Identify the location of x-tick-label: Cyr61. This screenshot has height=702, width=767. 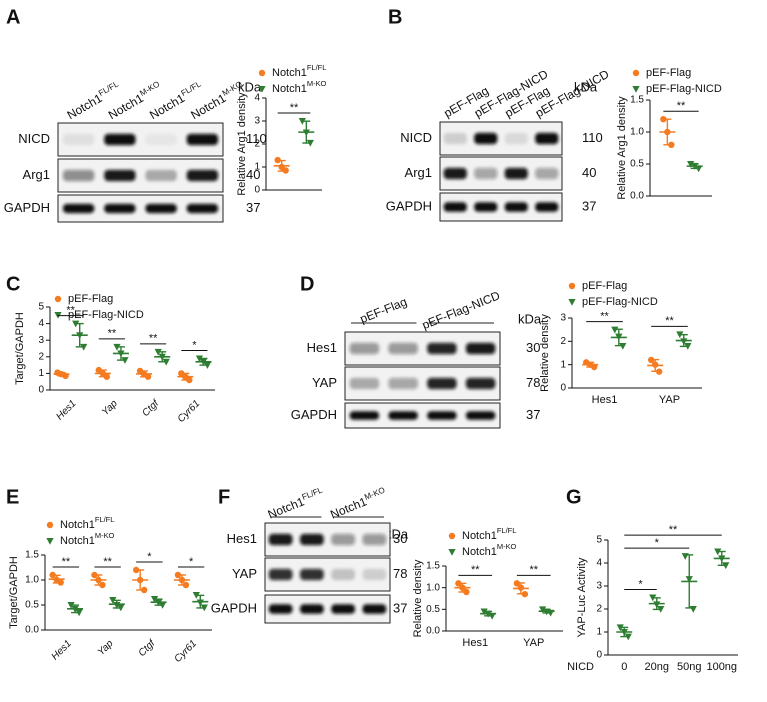
(185, 651).